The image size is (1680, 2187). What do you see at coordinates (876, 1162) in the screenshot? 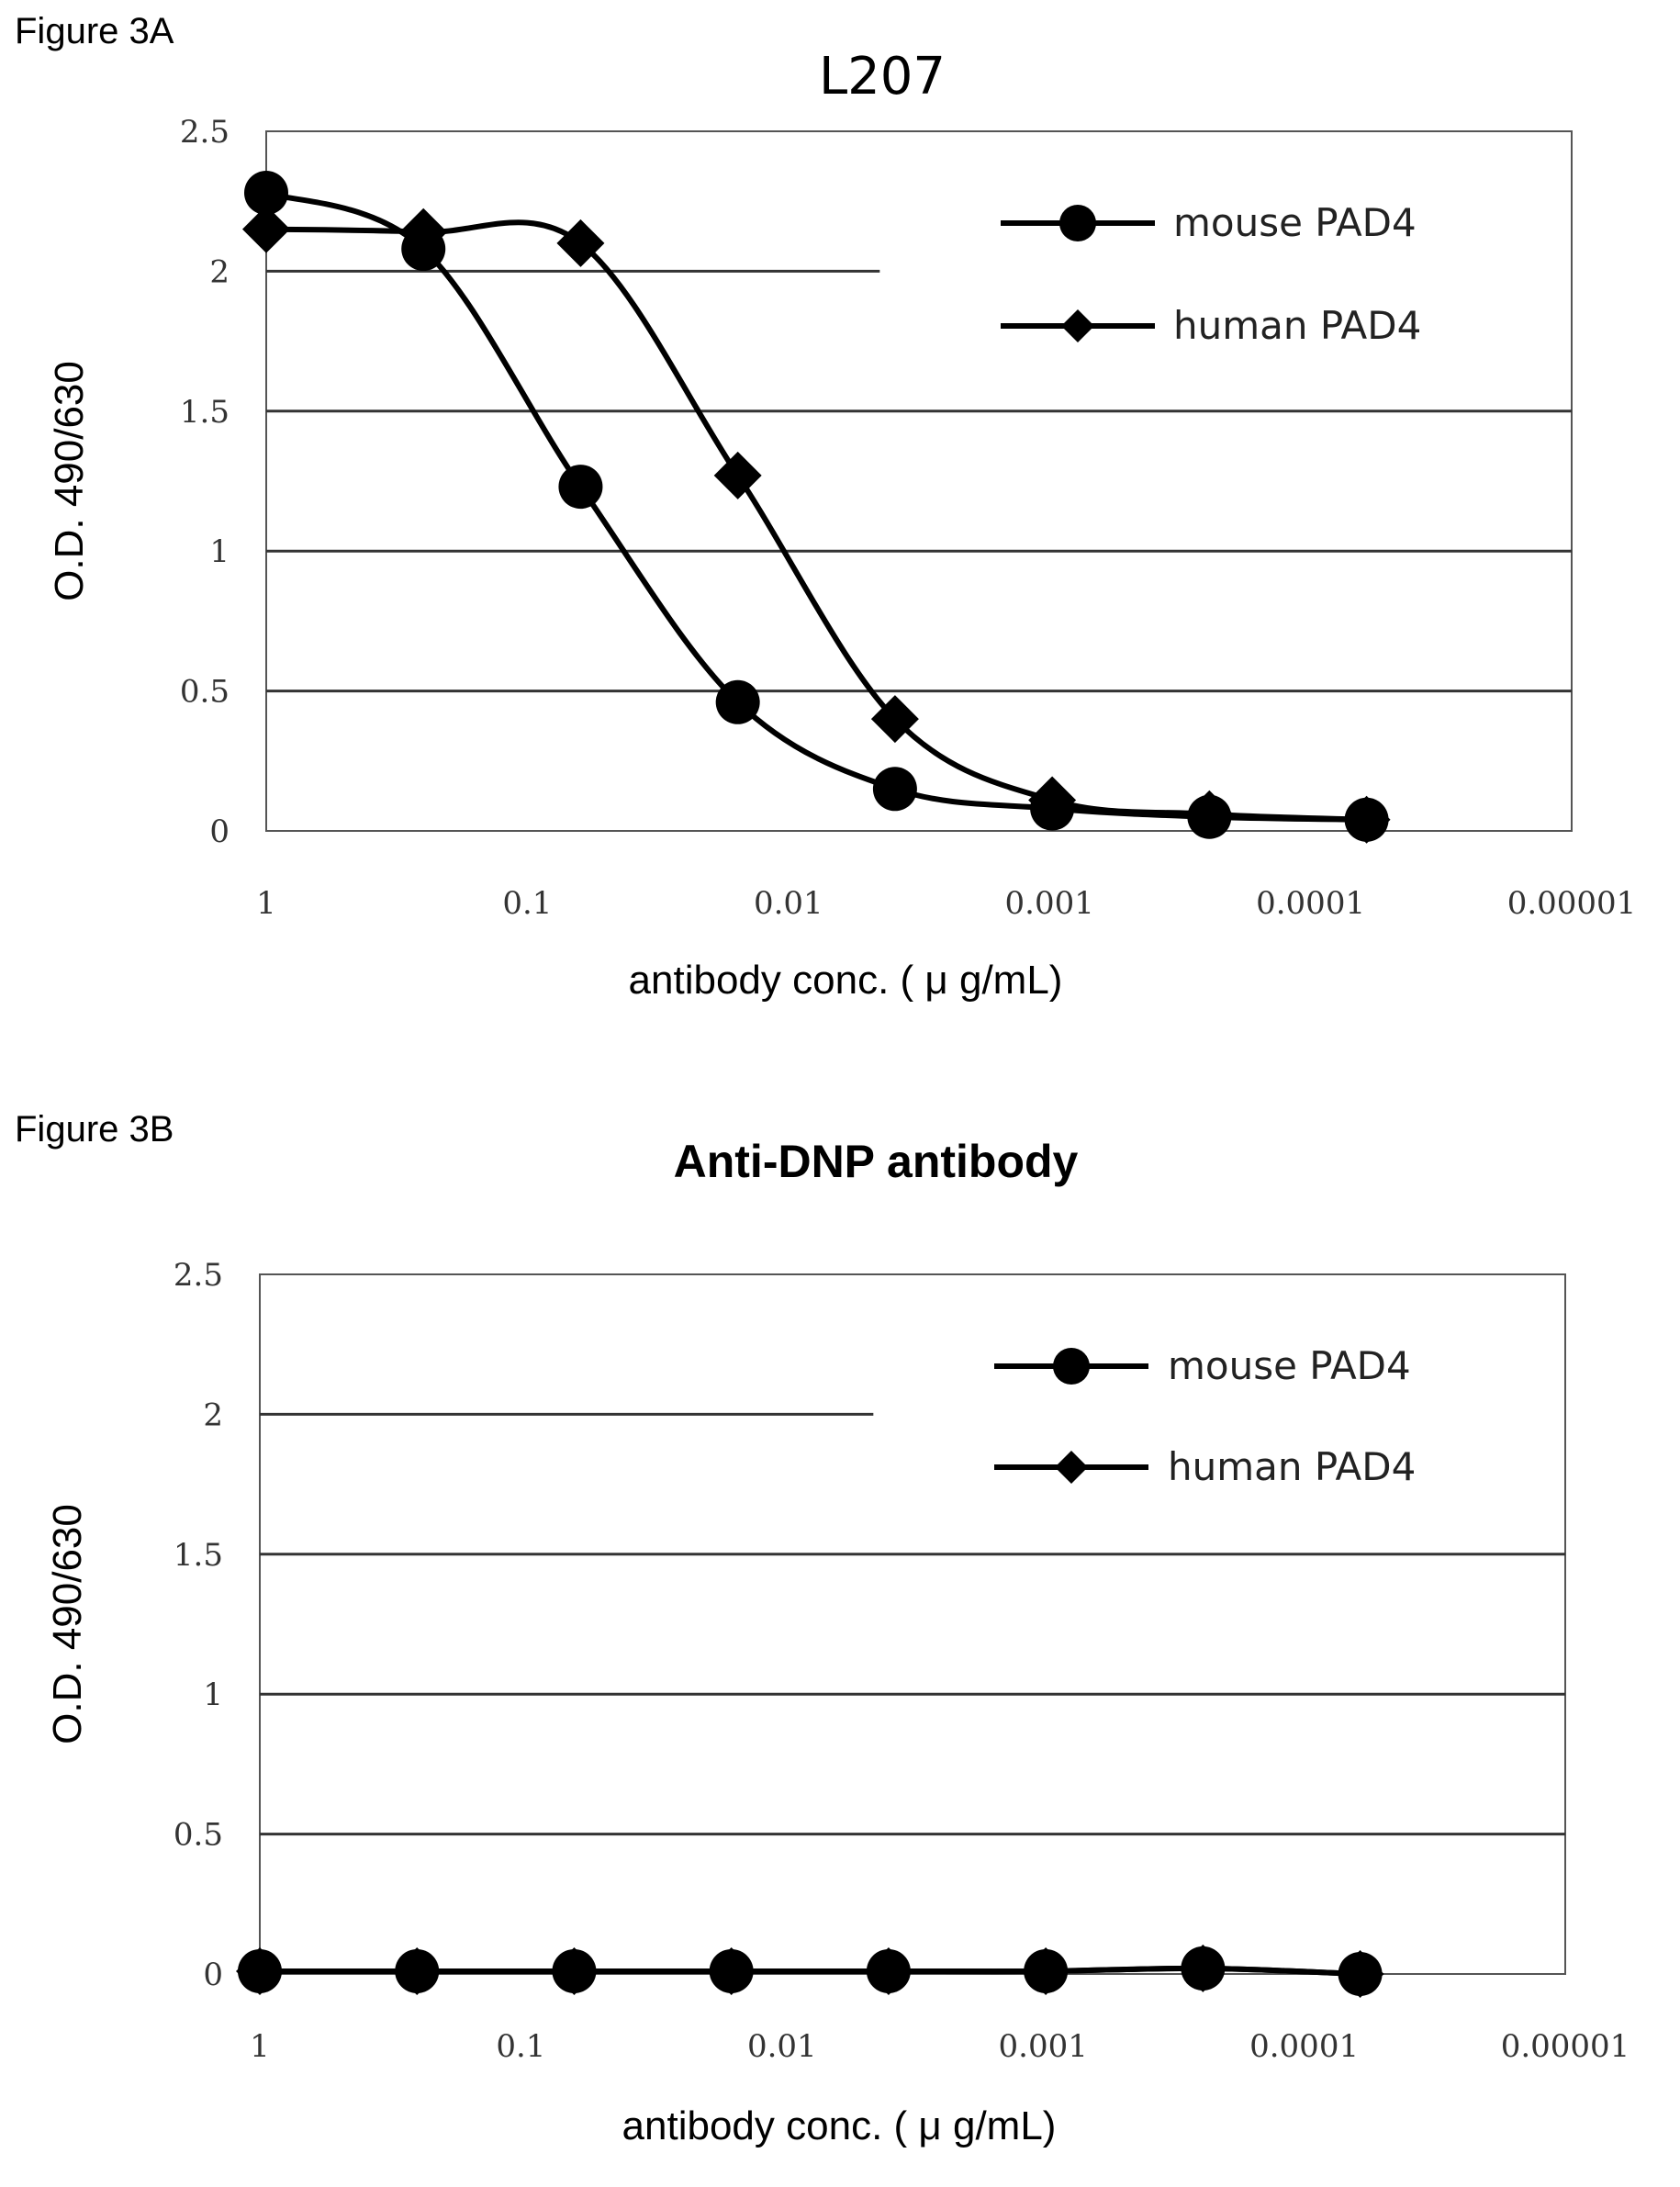
I see `chart-title: Anti-DNP antibody` at bounding box center [876, 1162].